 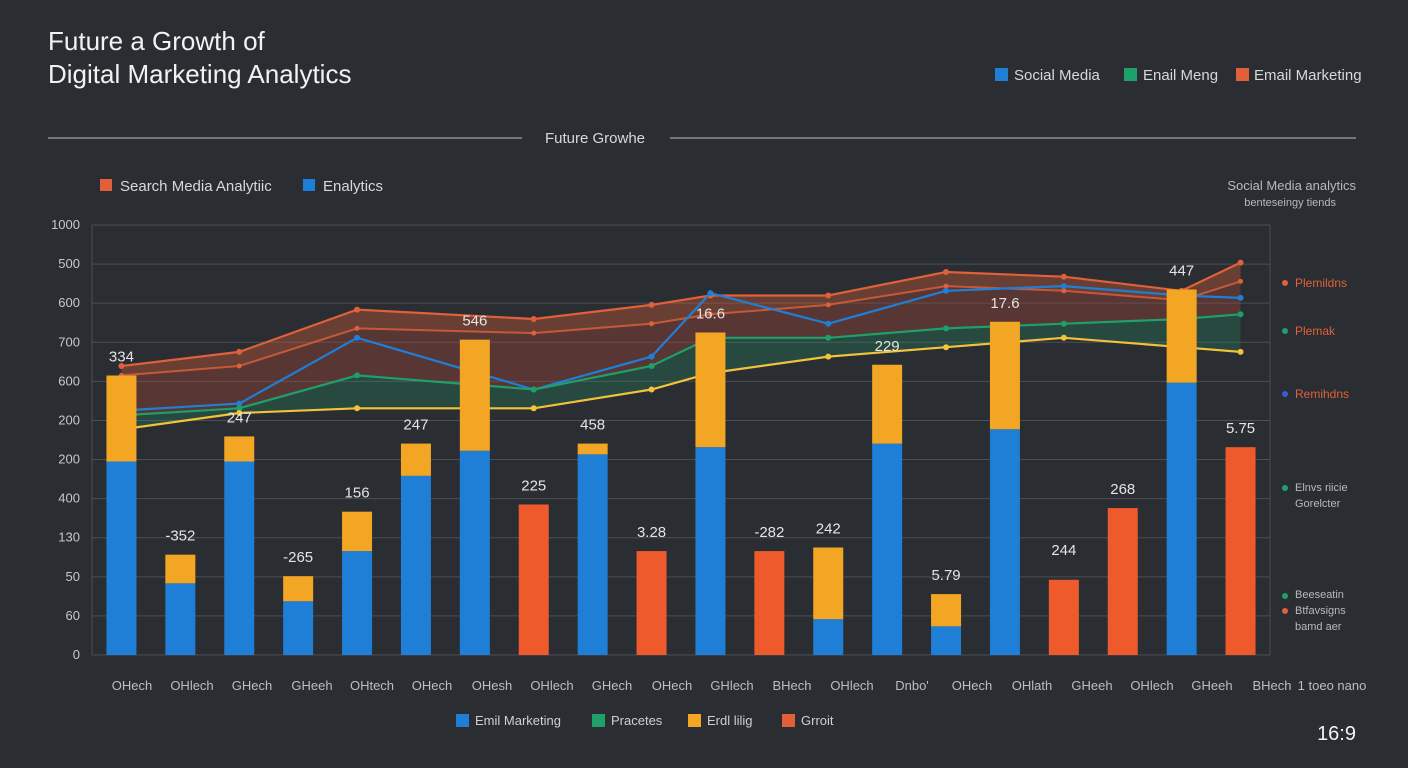 What do you see at coordinates (239, 417) in the screenshot?
I see `bar-value-label-2: 247` at bounding box center [239, 417].